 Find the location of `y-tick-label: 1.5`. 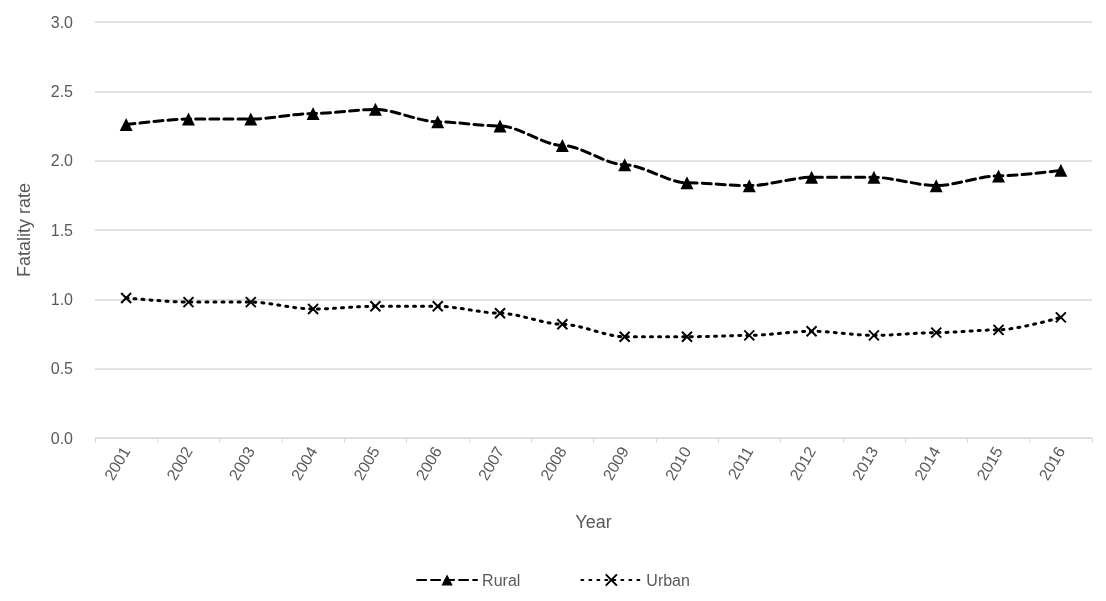

y-tick-label: 1.5 is located at coordinates (62, 230).